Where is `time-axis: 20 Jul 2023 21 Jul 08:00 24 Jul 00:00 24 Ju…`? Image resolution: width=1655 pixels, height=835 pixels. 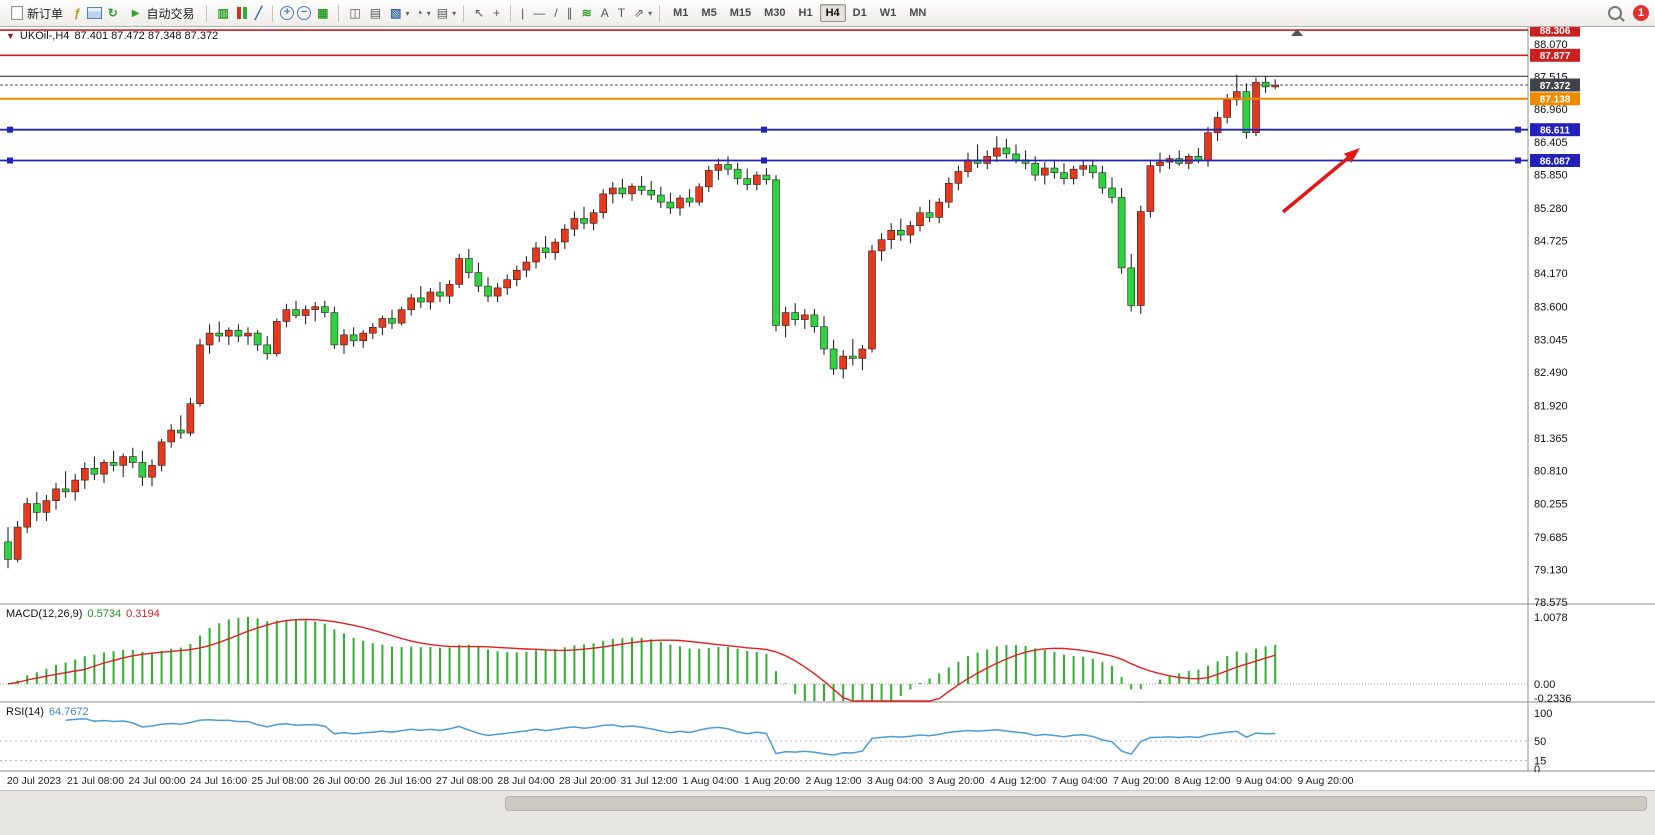
time-axis: 20 Jul 2023 21 Jul 08:00 24 Jul 00:00 24 Ju… is located at coordinates (827, 781).